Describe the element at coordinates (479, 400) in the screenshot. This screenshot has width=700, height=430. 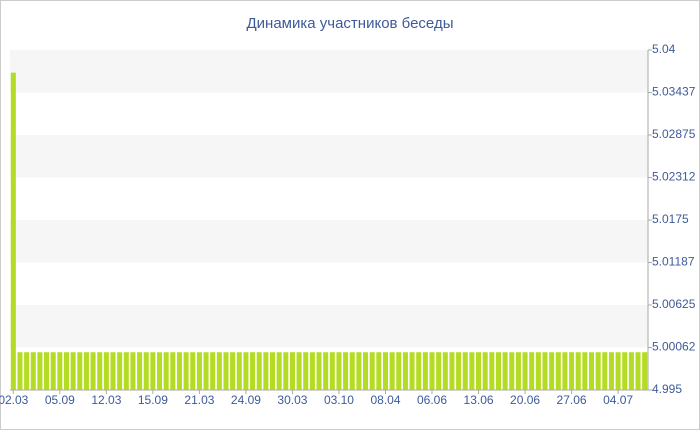
I see `x-tick-label: 13.06` at that location.